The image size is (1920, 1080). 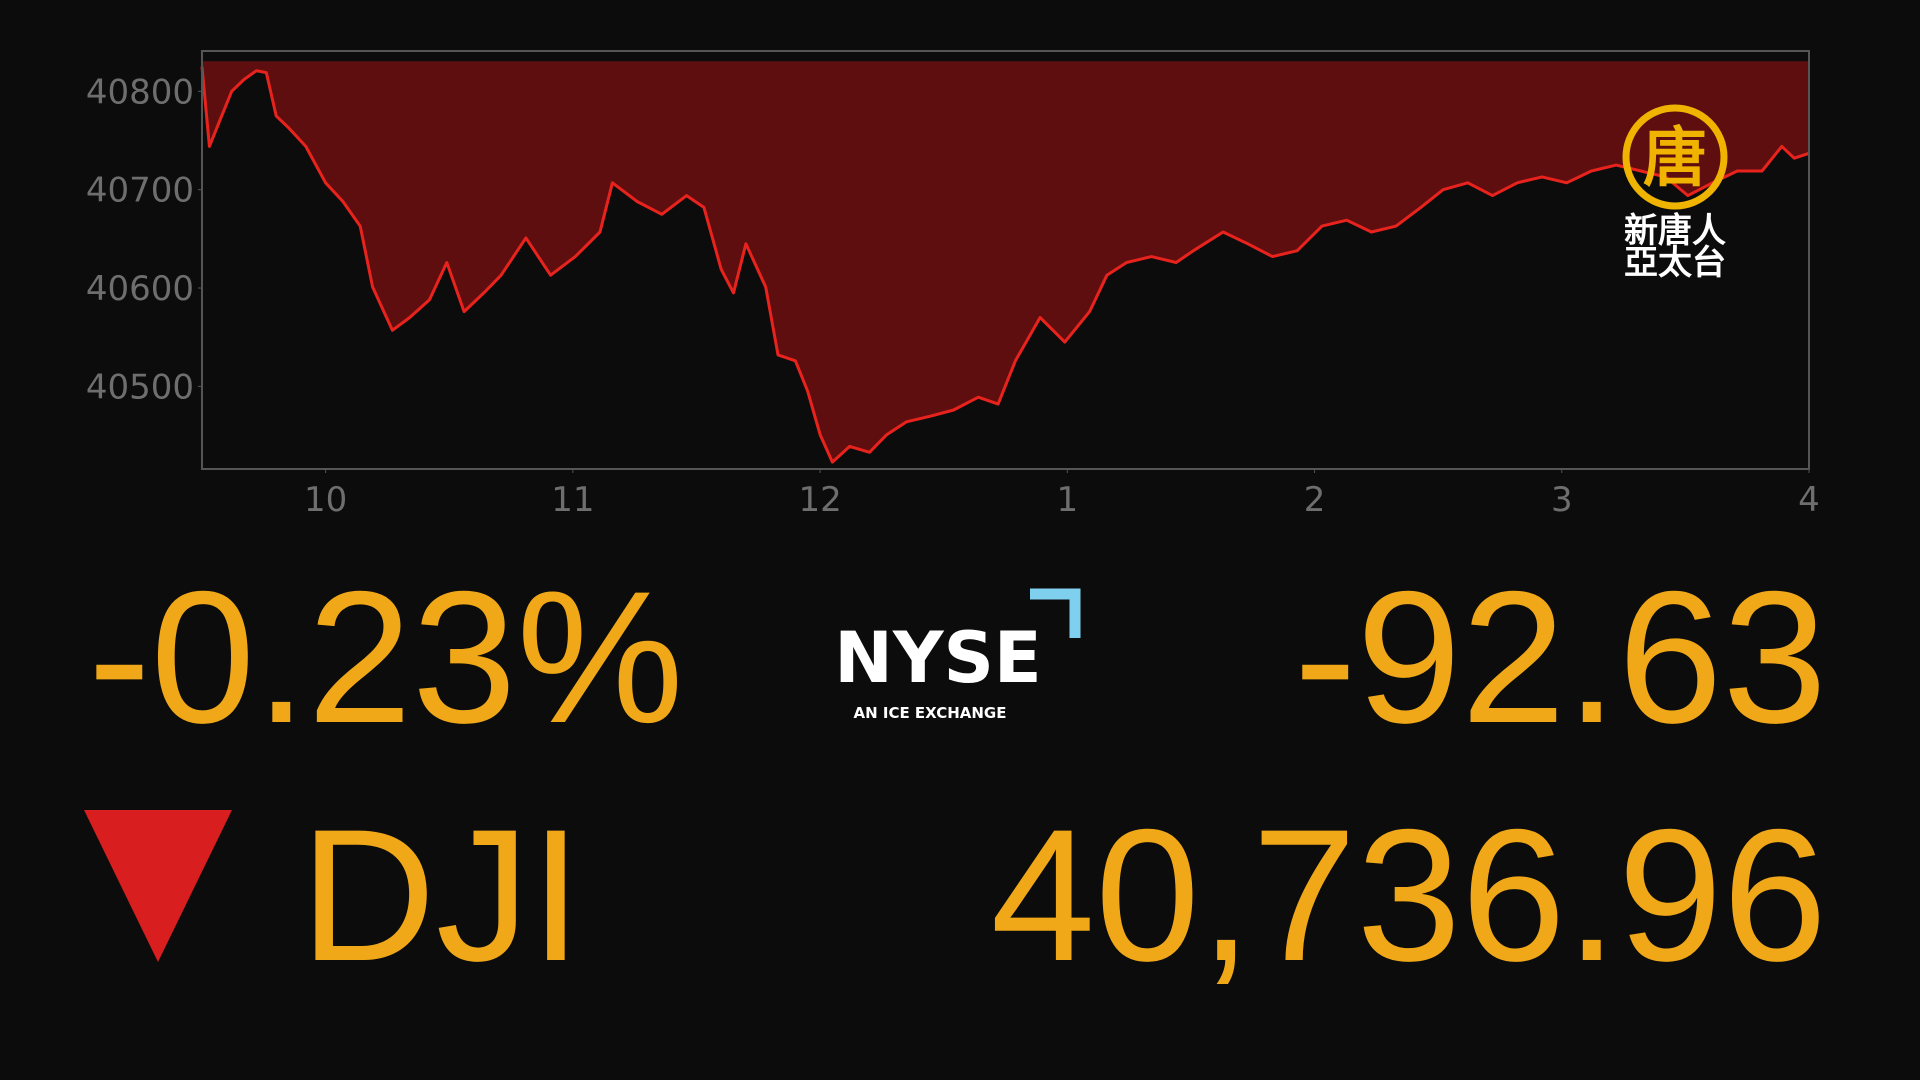 I want to click on watermark-line1: 新唐人, so click(x=1675, y=231).